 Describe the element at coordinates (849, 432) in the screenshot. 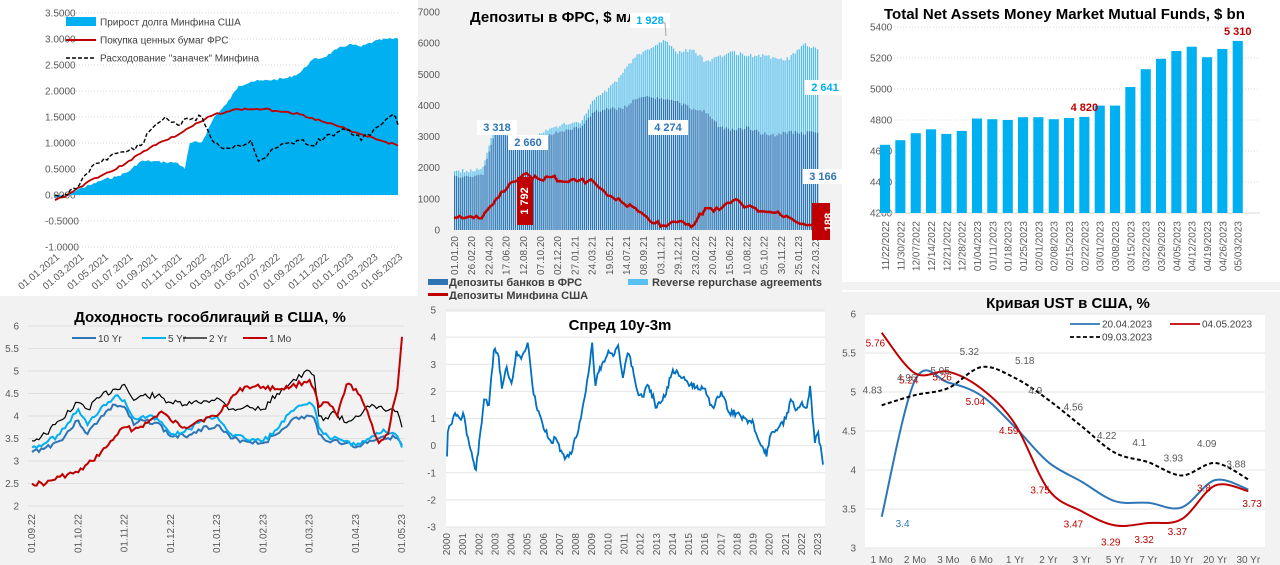

I see `y-tick-label: 4.5` at that location.